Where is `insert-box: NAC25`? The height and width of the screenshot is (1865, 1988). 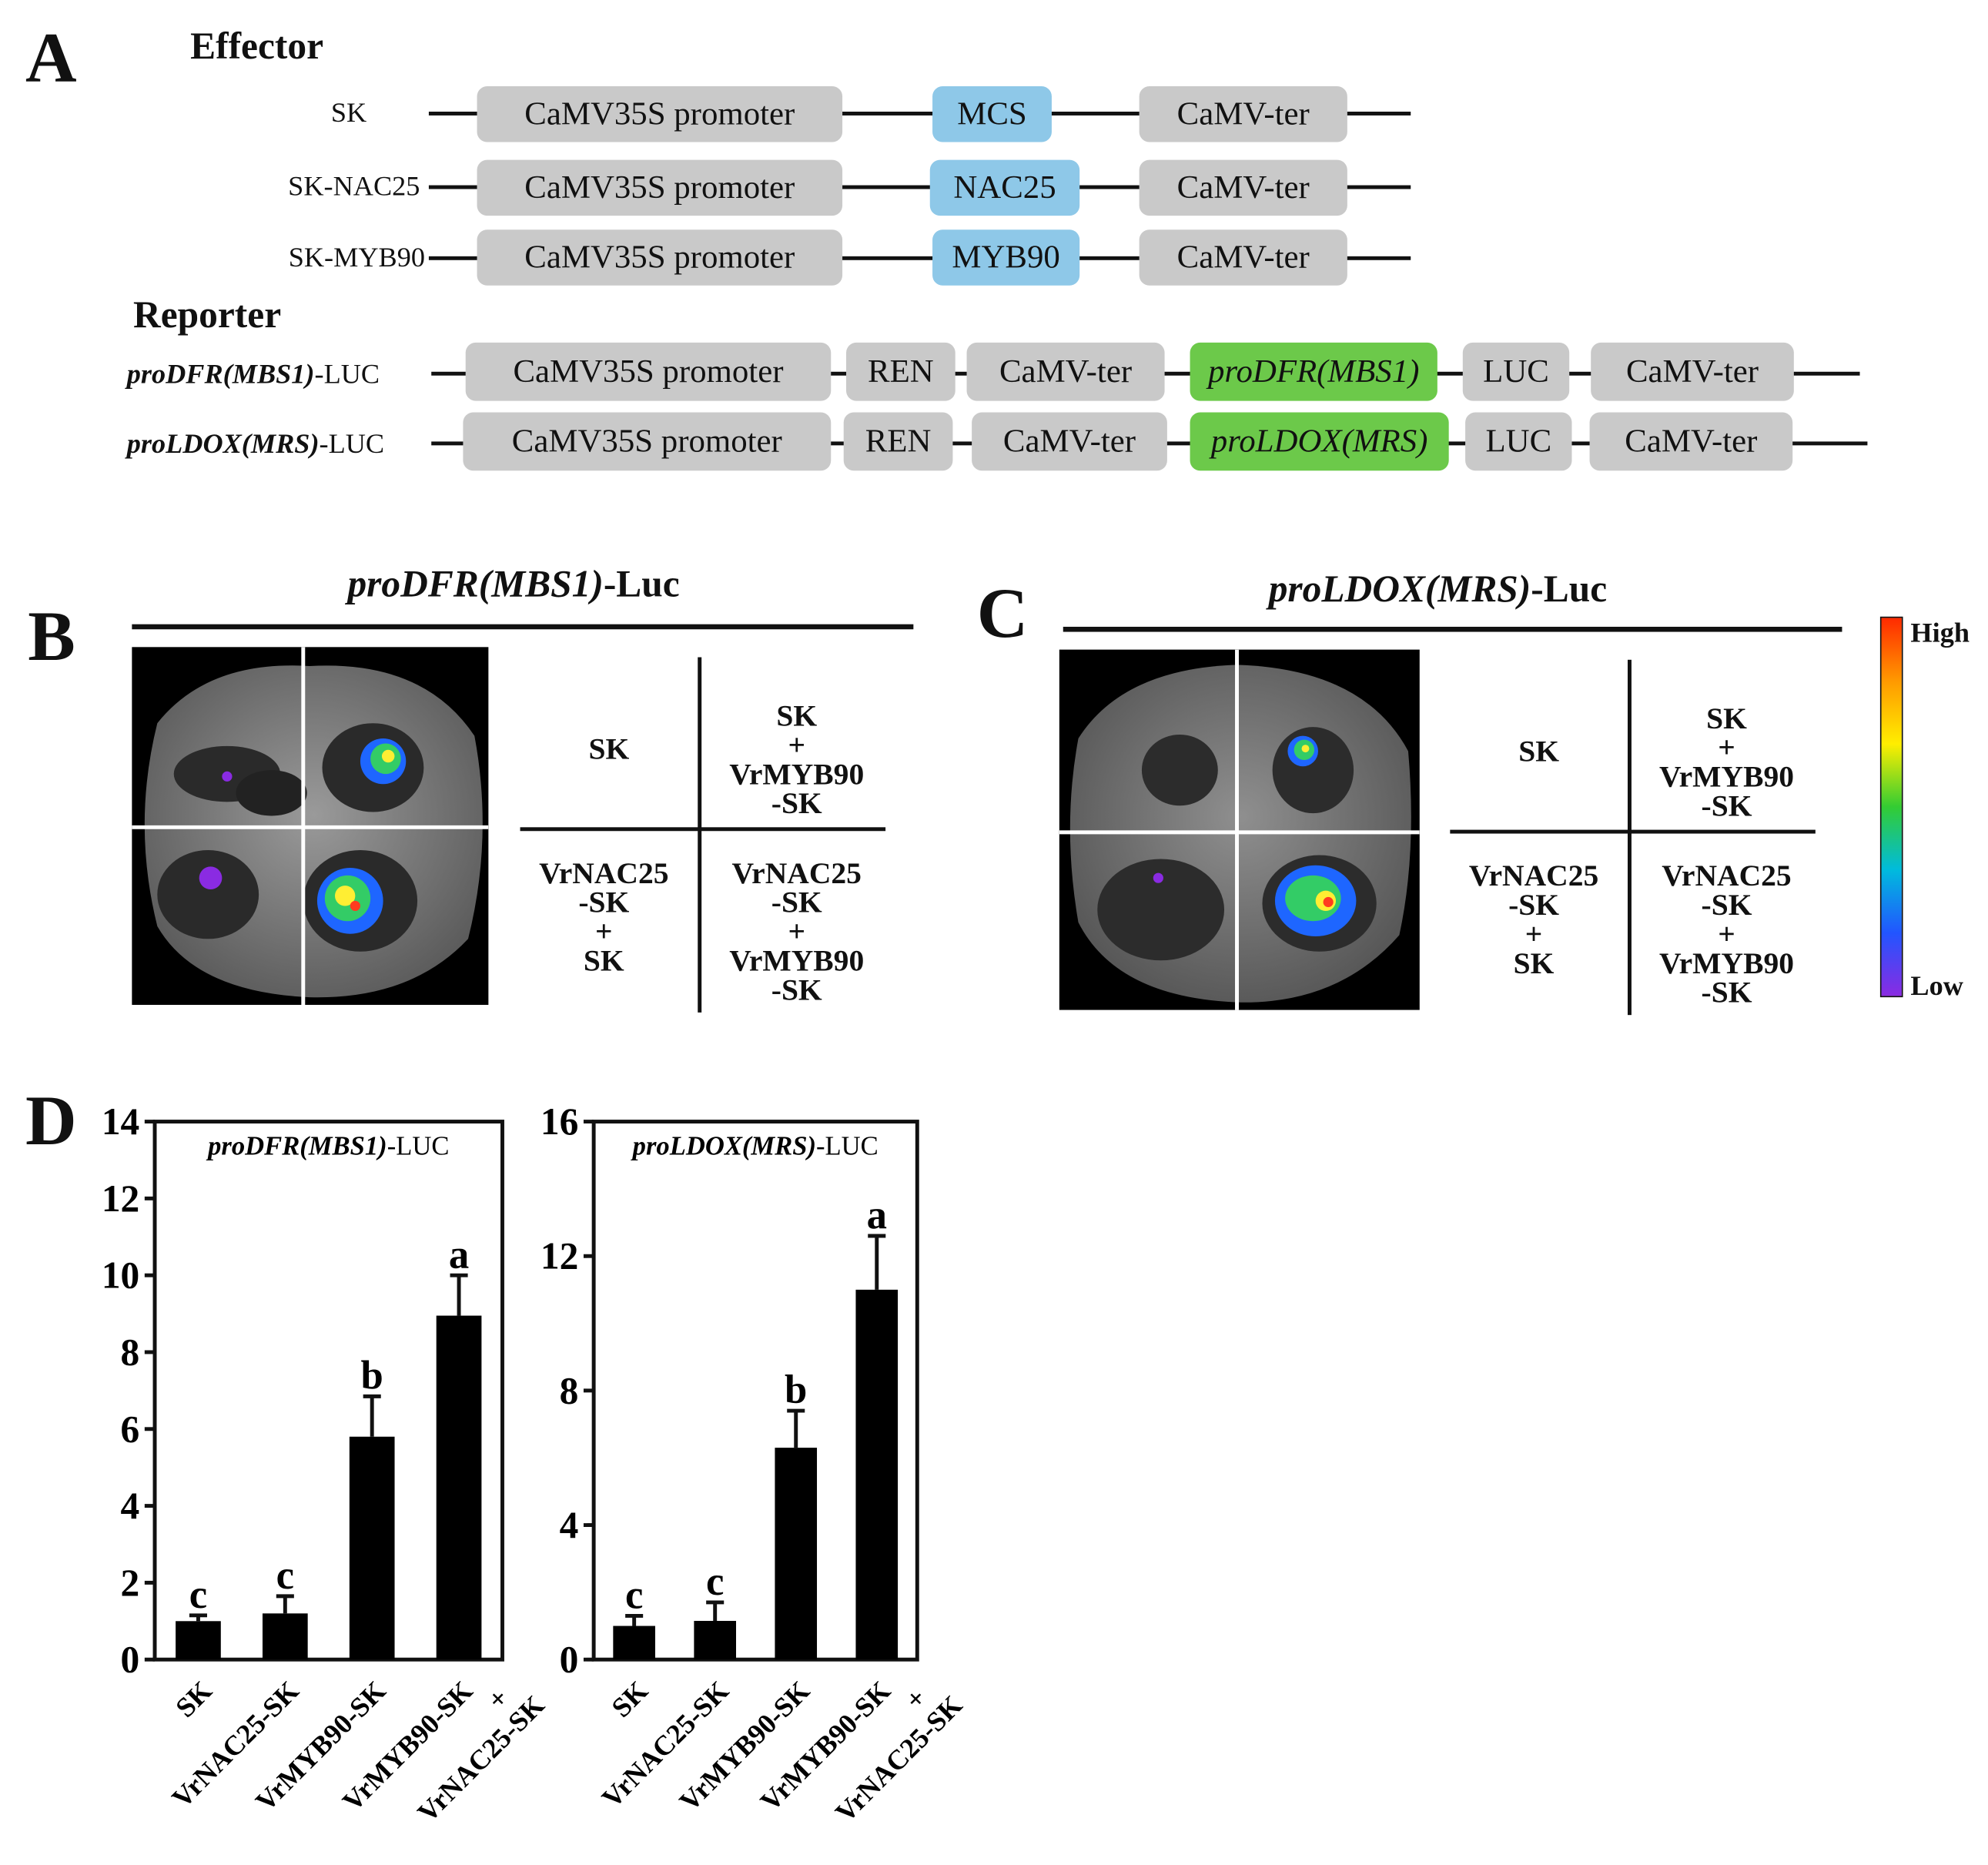
insert-box: NAC25 is located at coordinates (1005, 187).